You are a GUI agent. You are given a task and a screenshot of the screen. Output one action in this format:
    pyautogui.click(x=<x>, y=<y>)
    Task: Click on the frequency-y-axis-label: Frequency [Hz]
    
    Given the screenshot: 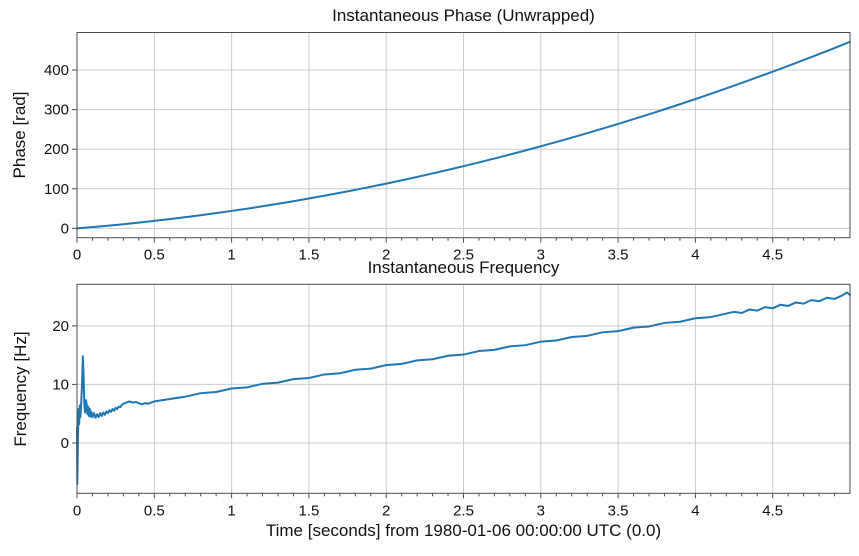 What is the action you would take?
    pyautogui.click(x=20, y=389)
    